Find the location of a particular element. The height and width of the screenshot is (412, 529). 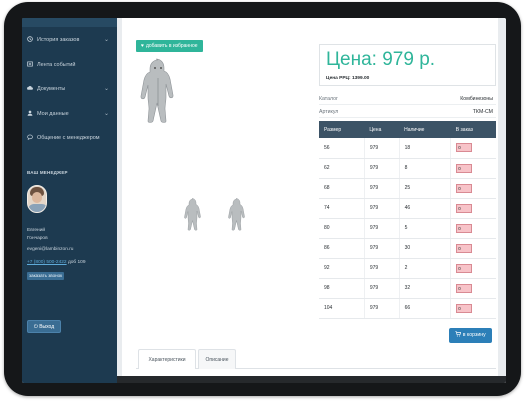

add-to-favorites-button: ♥ добавить в избранное is located at coordinates (169, 46).